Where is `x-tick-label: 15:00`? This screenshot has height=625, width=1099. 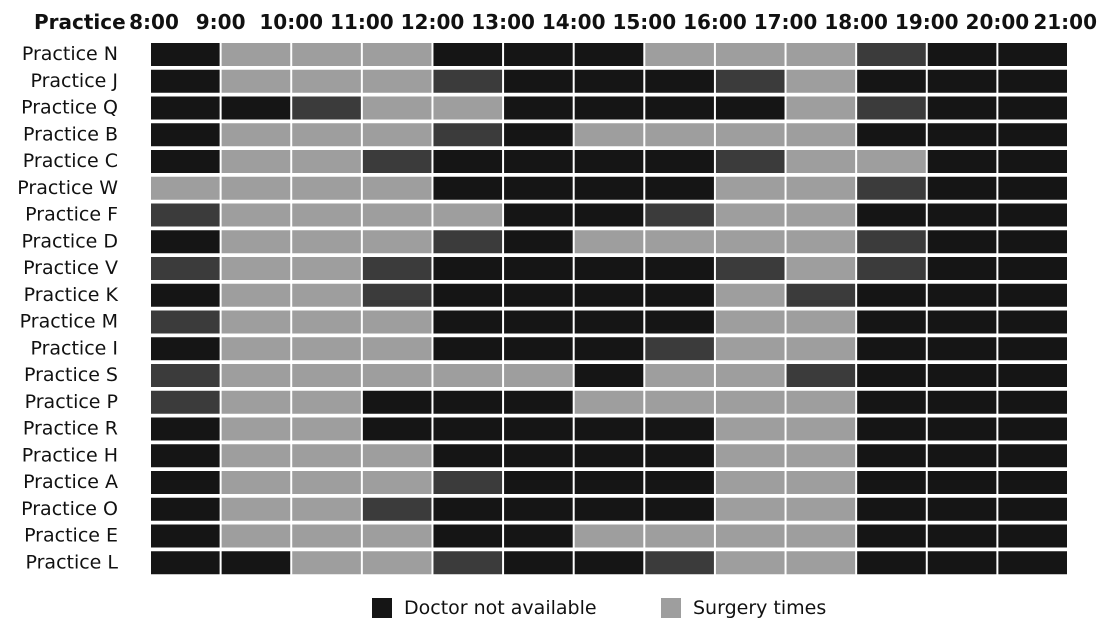
x-tick-label: 15:00 is located at coordinates (644, 22).